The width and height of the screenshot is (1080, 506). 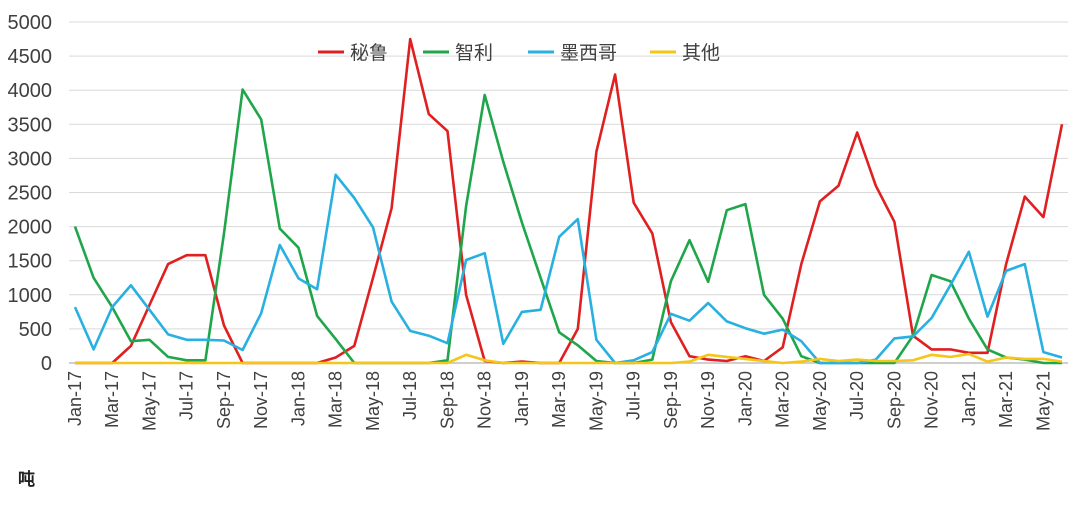 I want to click on x-tick-label: Mar-17, so click(x=112, y=399).